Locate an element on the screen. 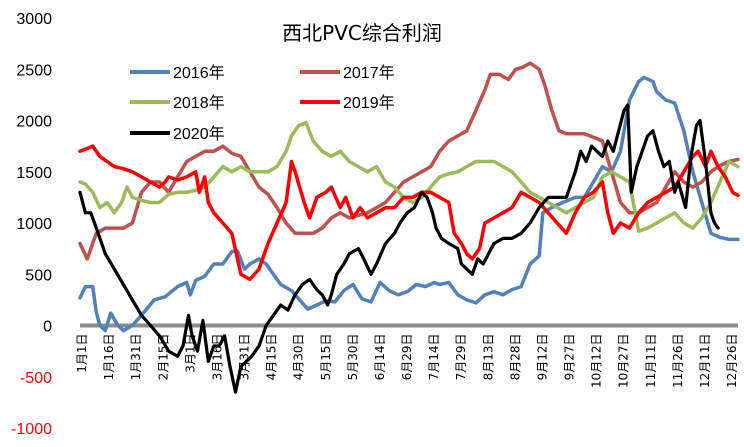  y-tick-label: 0 is located at coordinates (47, 327).